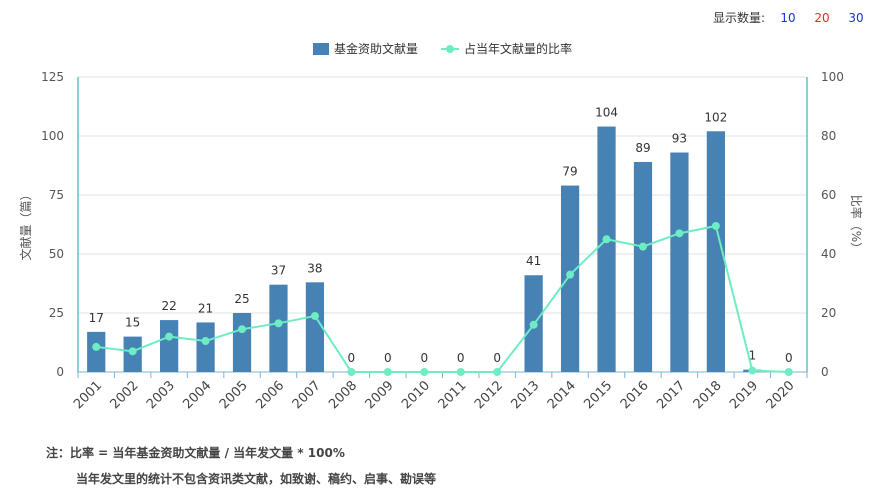  What do you see at coordinates (671, 395) in the screenshot?
I see `x-tick-label: 2017` at bounding box center [671, 395].